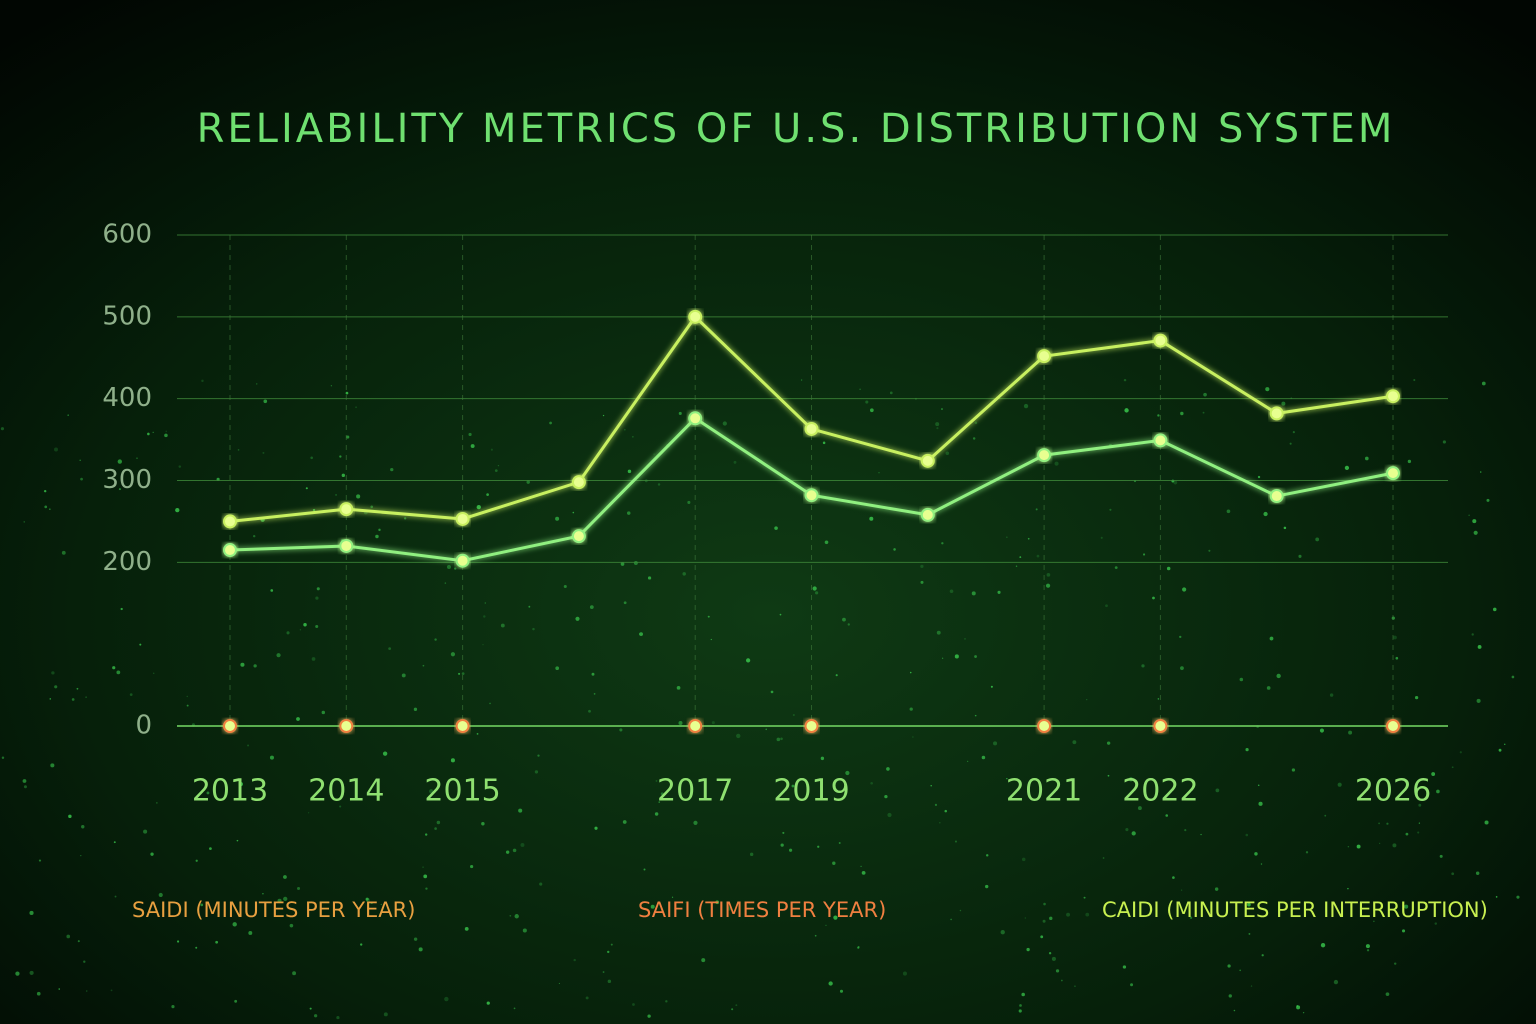 This screenshot has height=1024, width=1536. What do you see at coordinates (695, 791) in the screenshot?
I see `x-tick-label: 2017` at bounding box center [695, 791].